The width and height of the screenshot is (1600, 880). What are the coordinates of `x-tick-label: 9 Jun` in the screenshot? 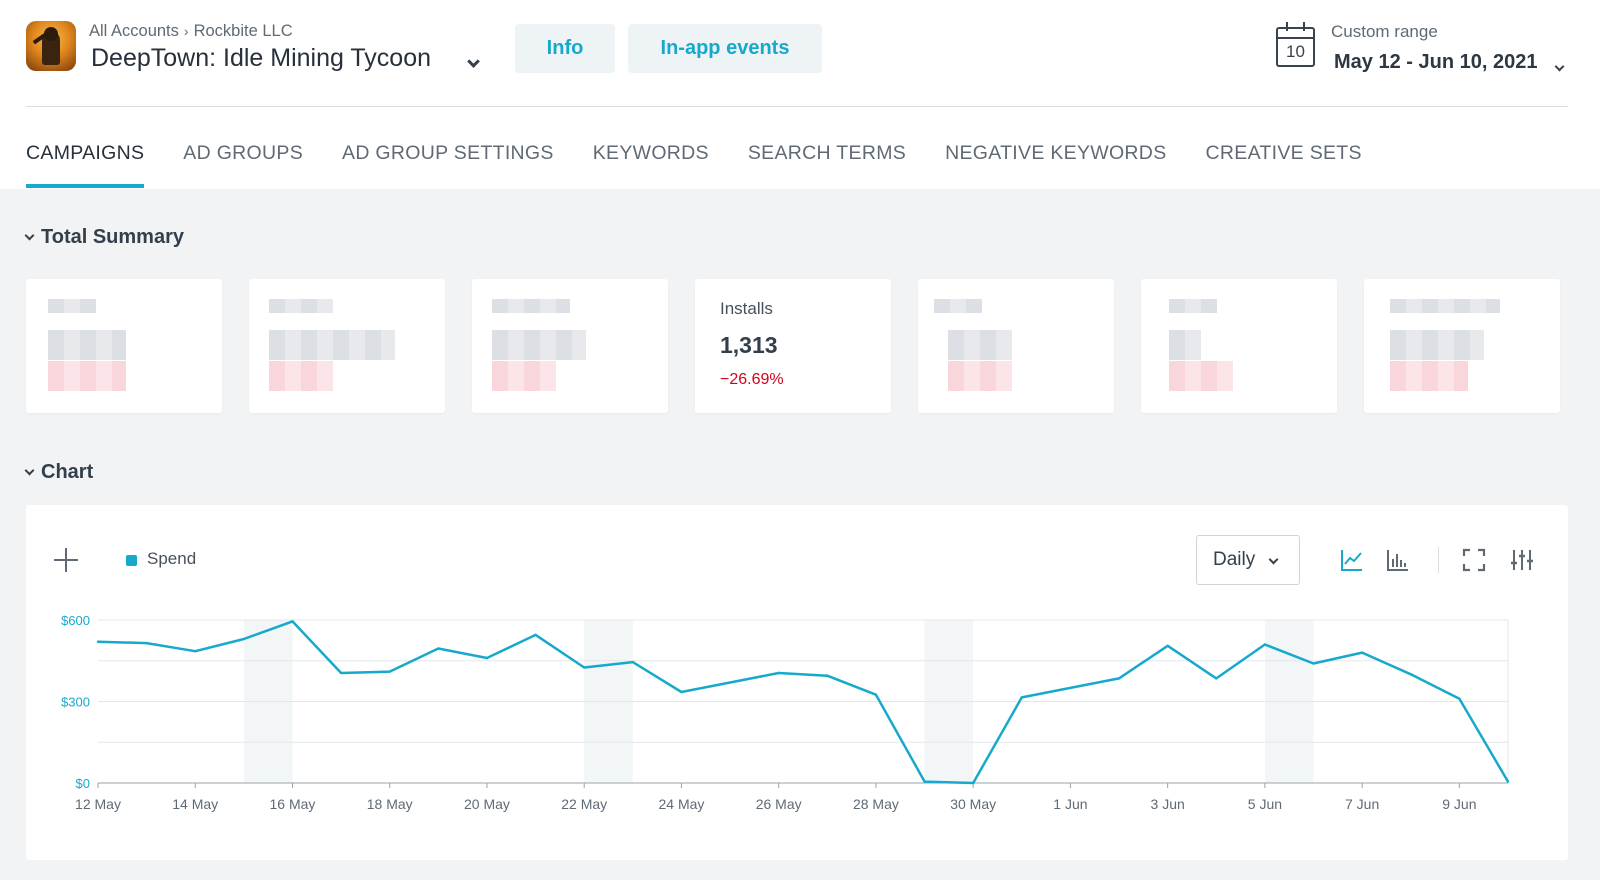 It's located at (1459, 804).